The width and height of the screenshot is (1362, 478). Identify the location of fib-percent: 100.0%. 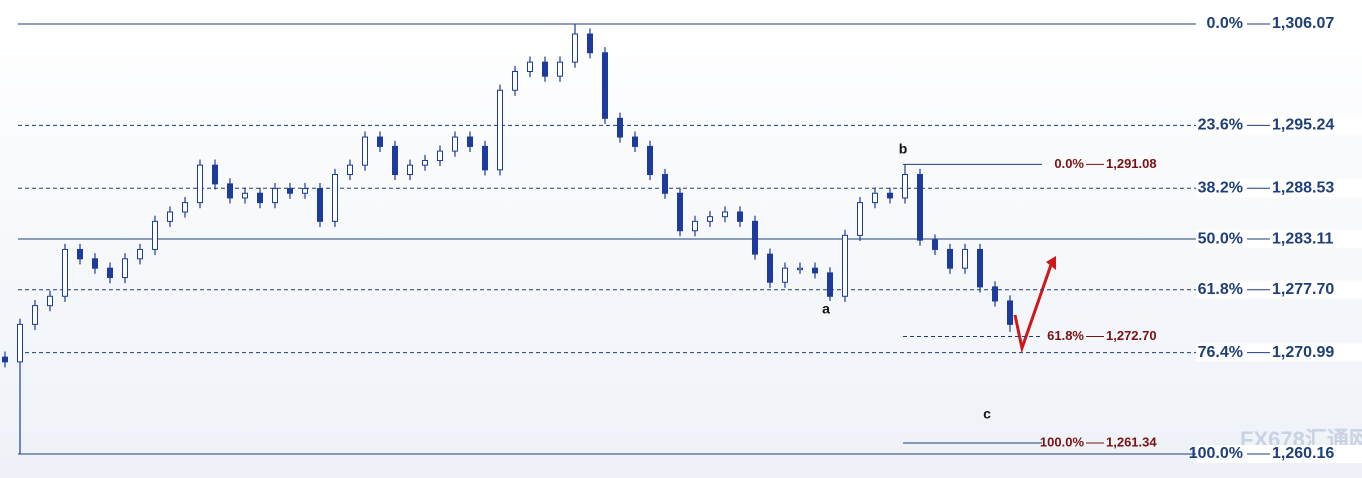
(1216, 453).